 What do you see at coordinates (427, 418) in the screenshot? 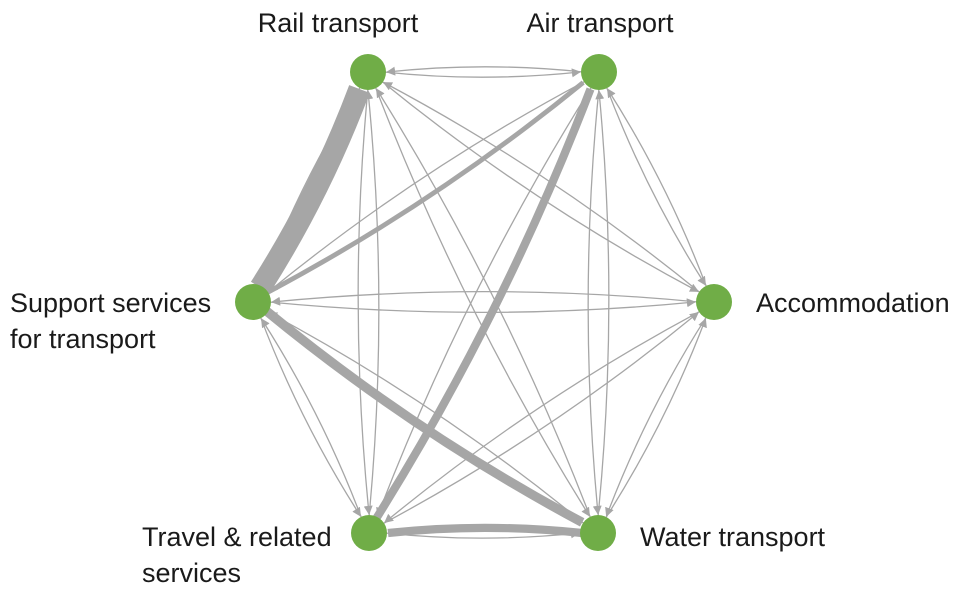
I see `edge-water-to-support` at bounding box center [427, 418].